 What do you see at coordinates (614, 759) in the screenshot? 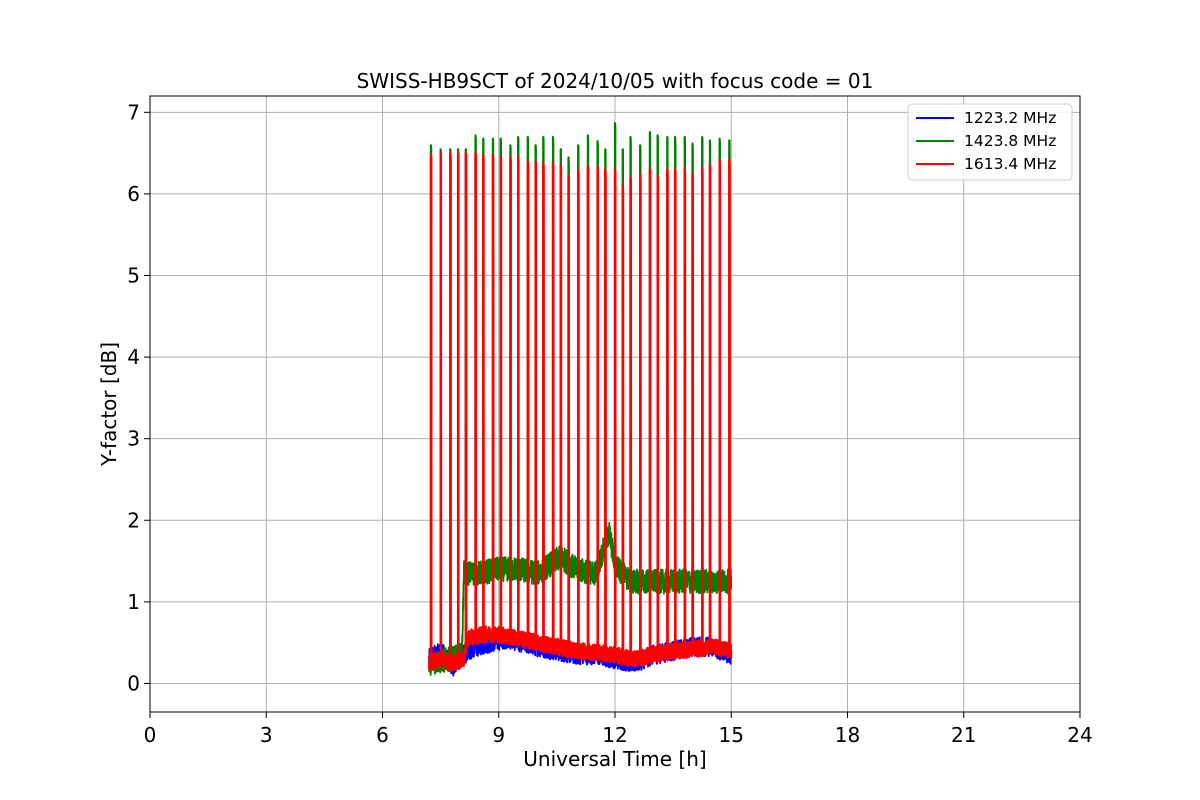
I see `x-axis-label: Universal Time [h]` at bounding box center [614, 759].